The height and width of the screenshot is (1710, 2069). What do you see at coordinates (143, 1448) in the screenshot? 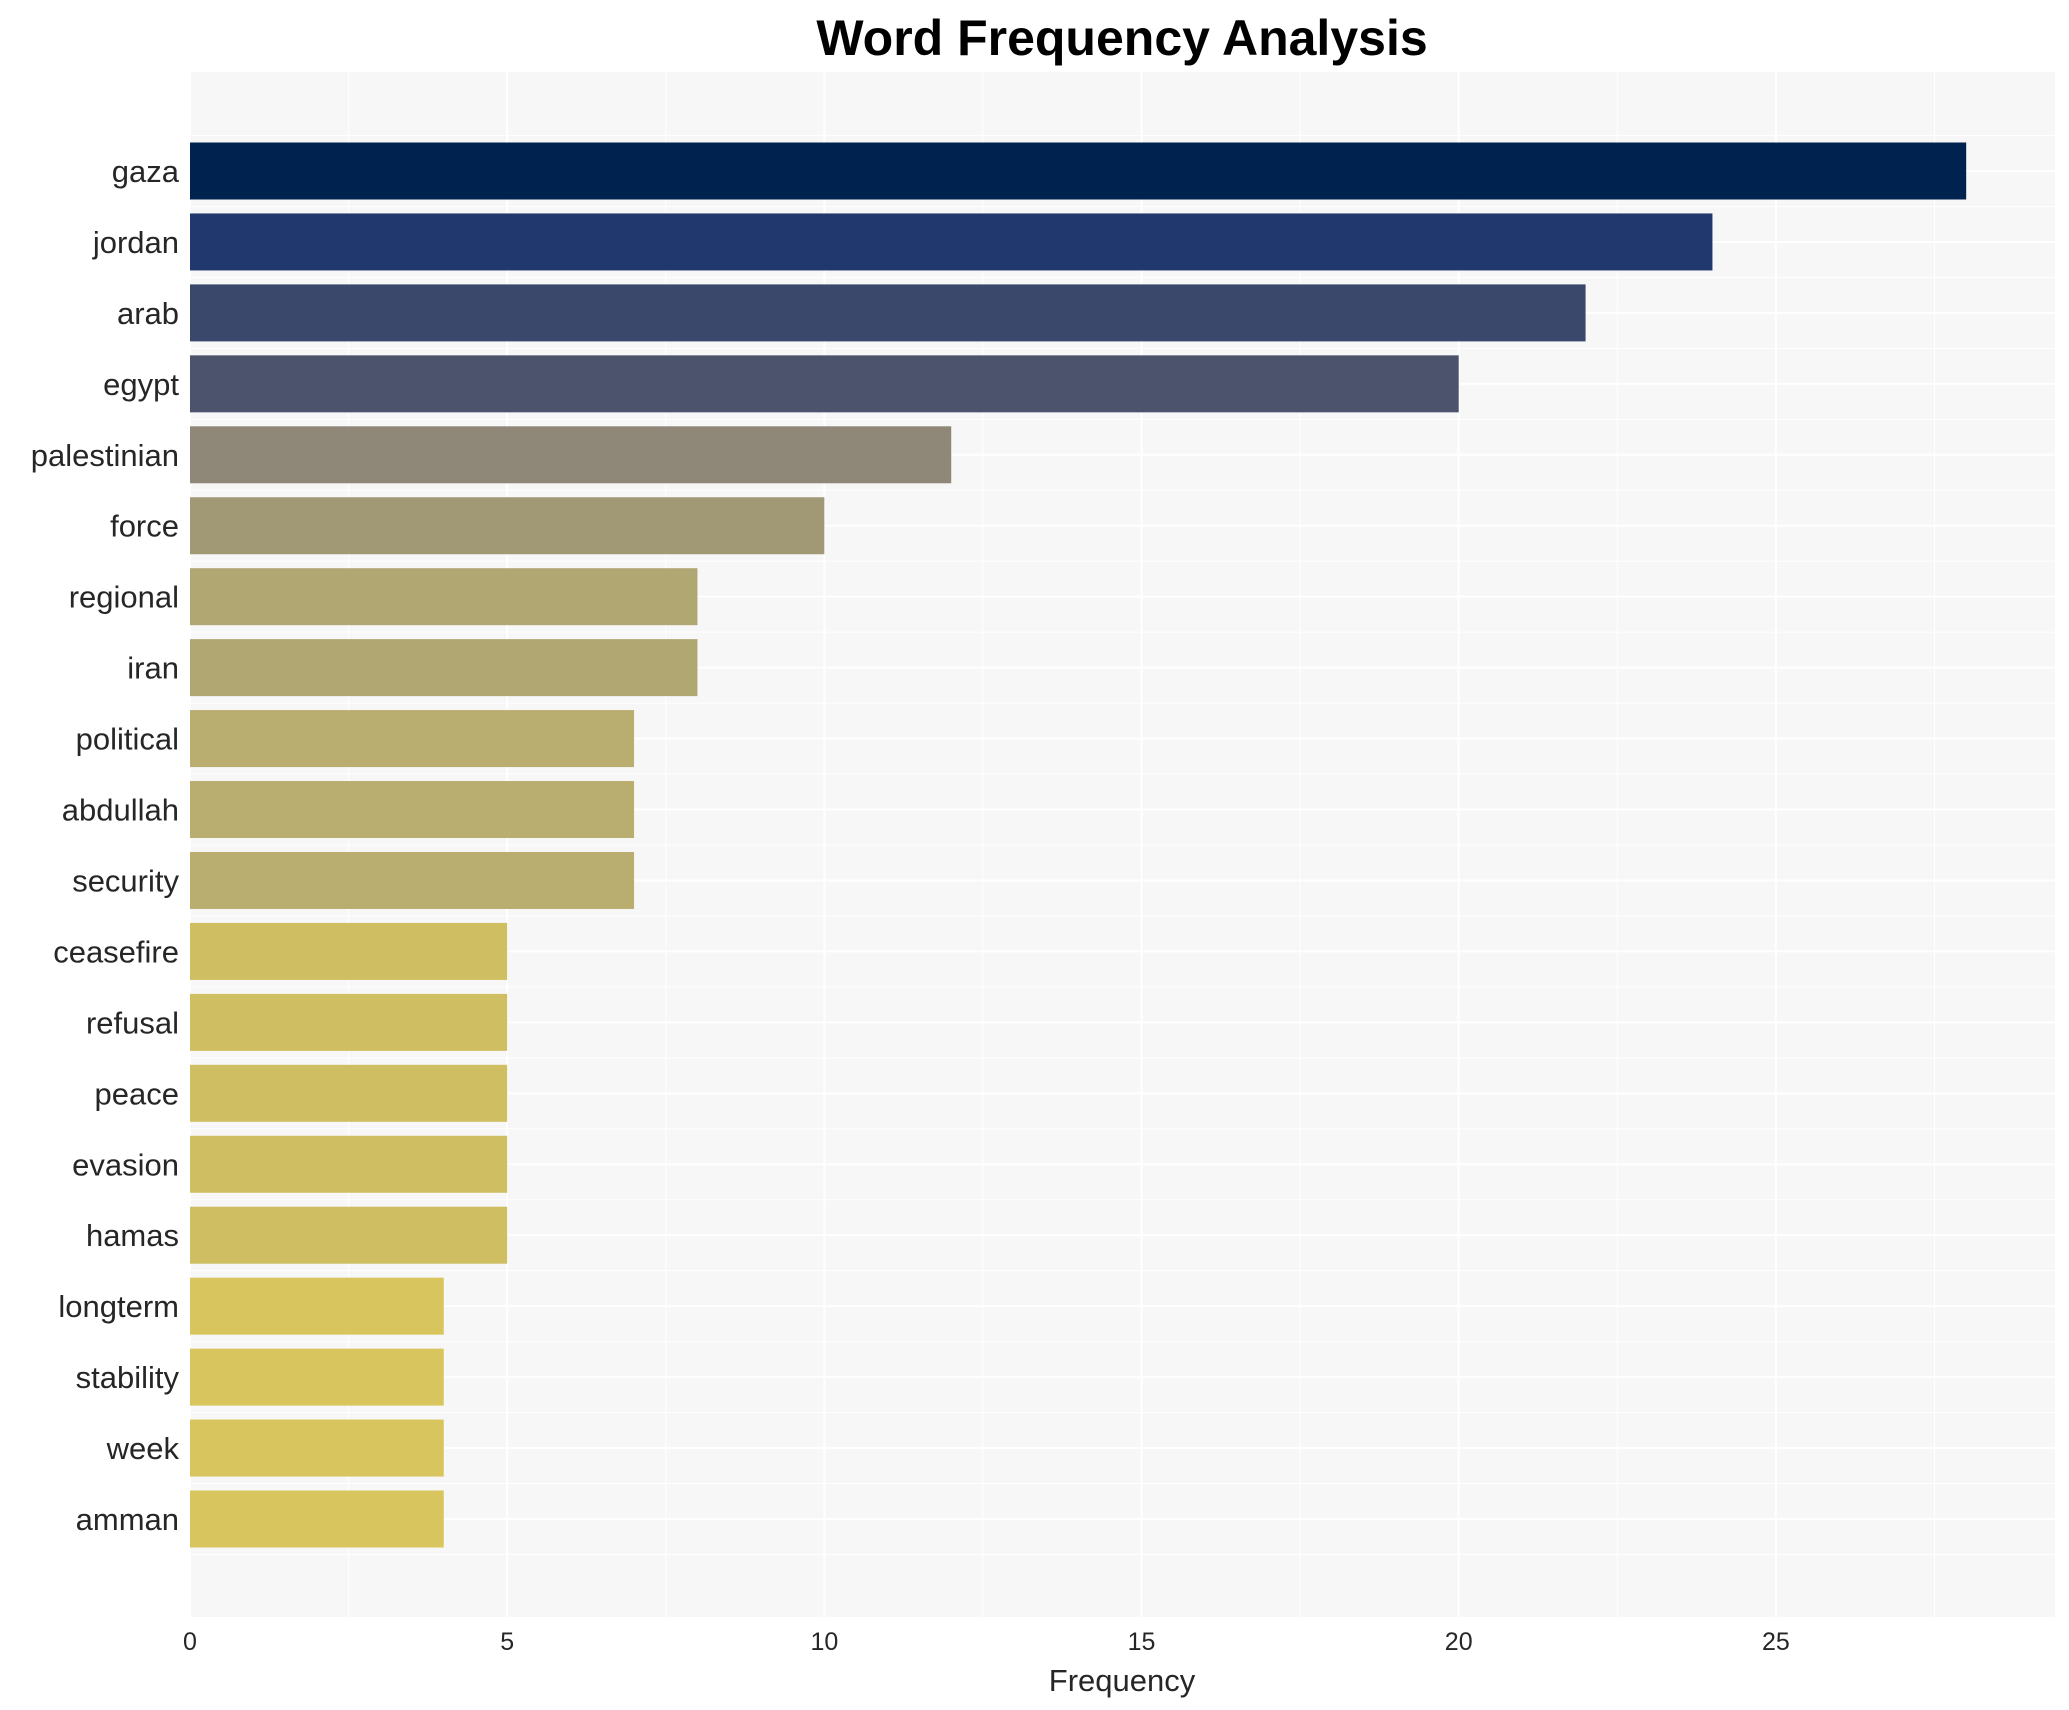
I see `category-label-week: week` at bounding box center [143, 1448].